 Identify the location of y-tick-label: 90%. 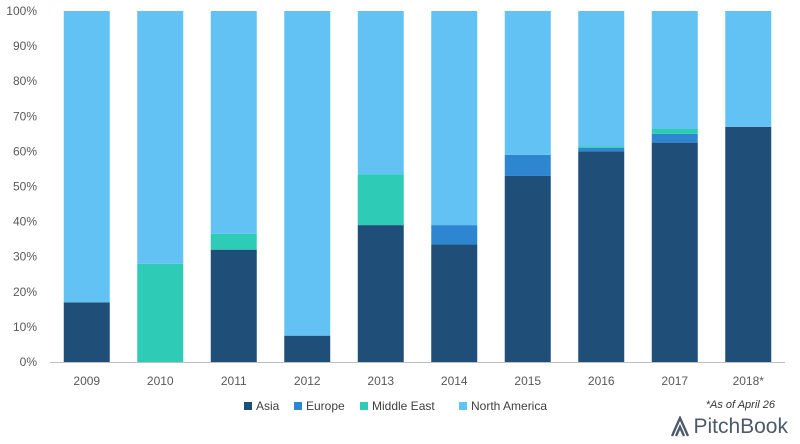
(25, 46).